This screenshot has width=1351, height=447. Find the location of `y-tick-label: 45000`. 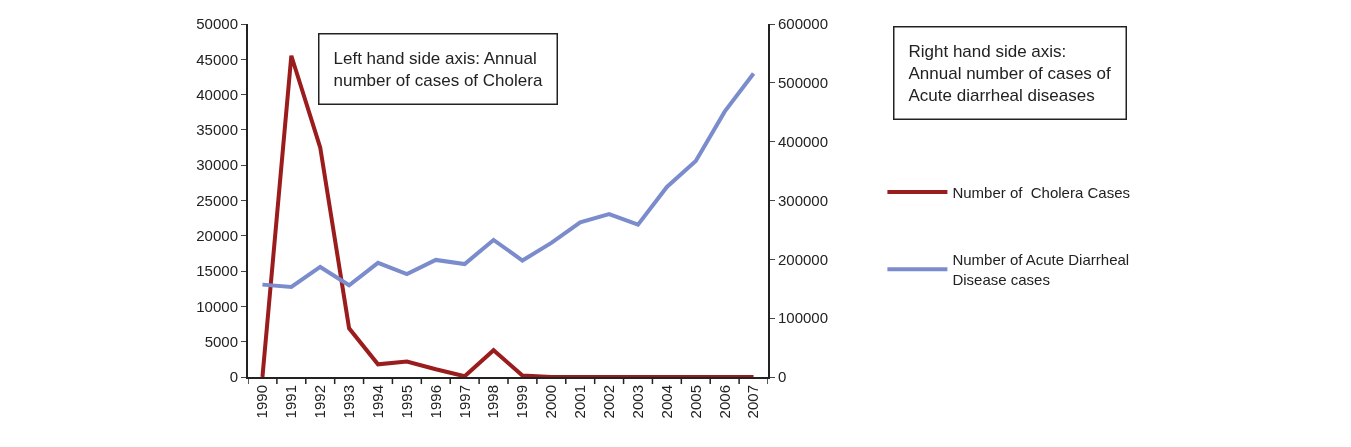

y-tick-label: 45000 is located at coordinates (217, 59).